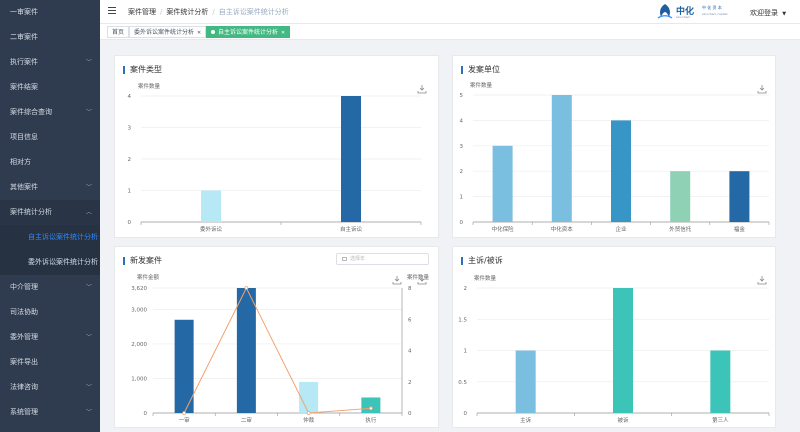 This screenshot has width=800, height=432. Describe the element at coordinates (685, 12) in the screenshot. I see `logo-text: 中化` at that location.